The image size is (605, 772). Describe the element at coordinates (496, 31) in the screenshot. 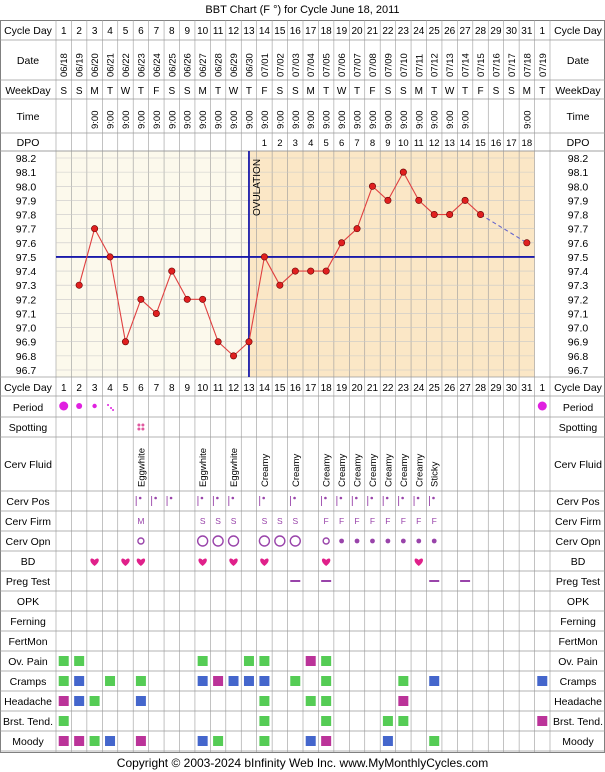

I see `cycle-day-number: 29` at that location.